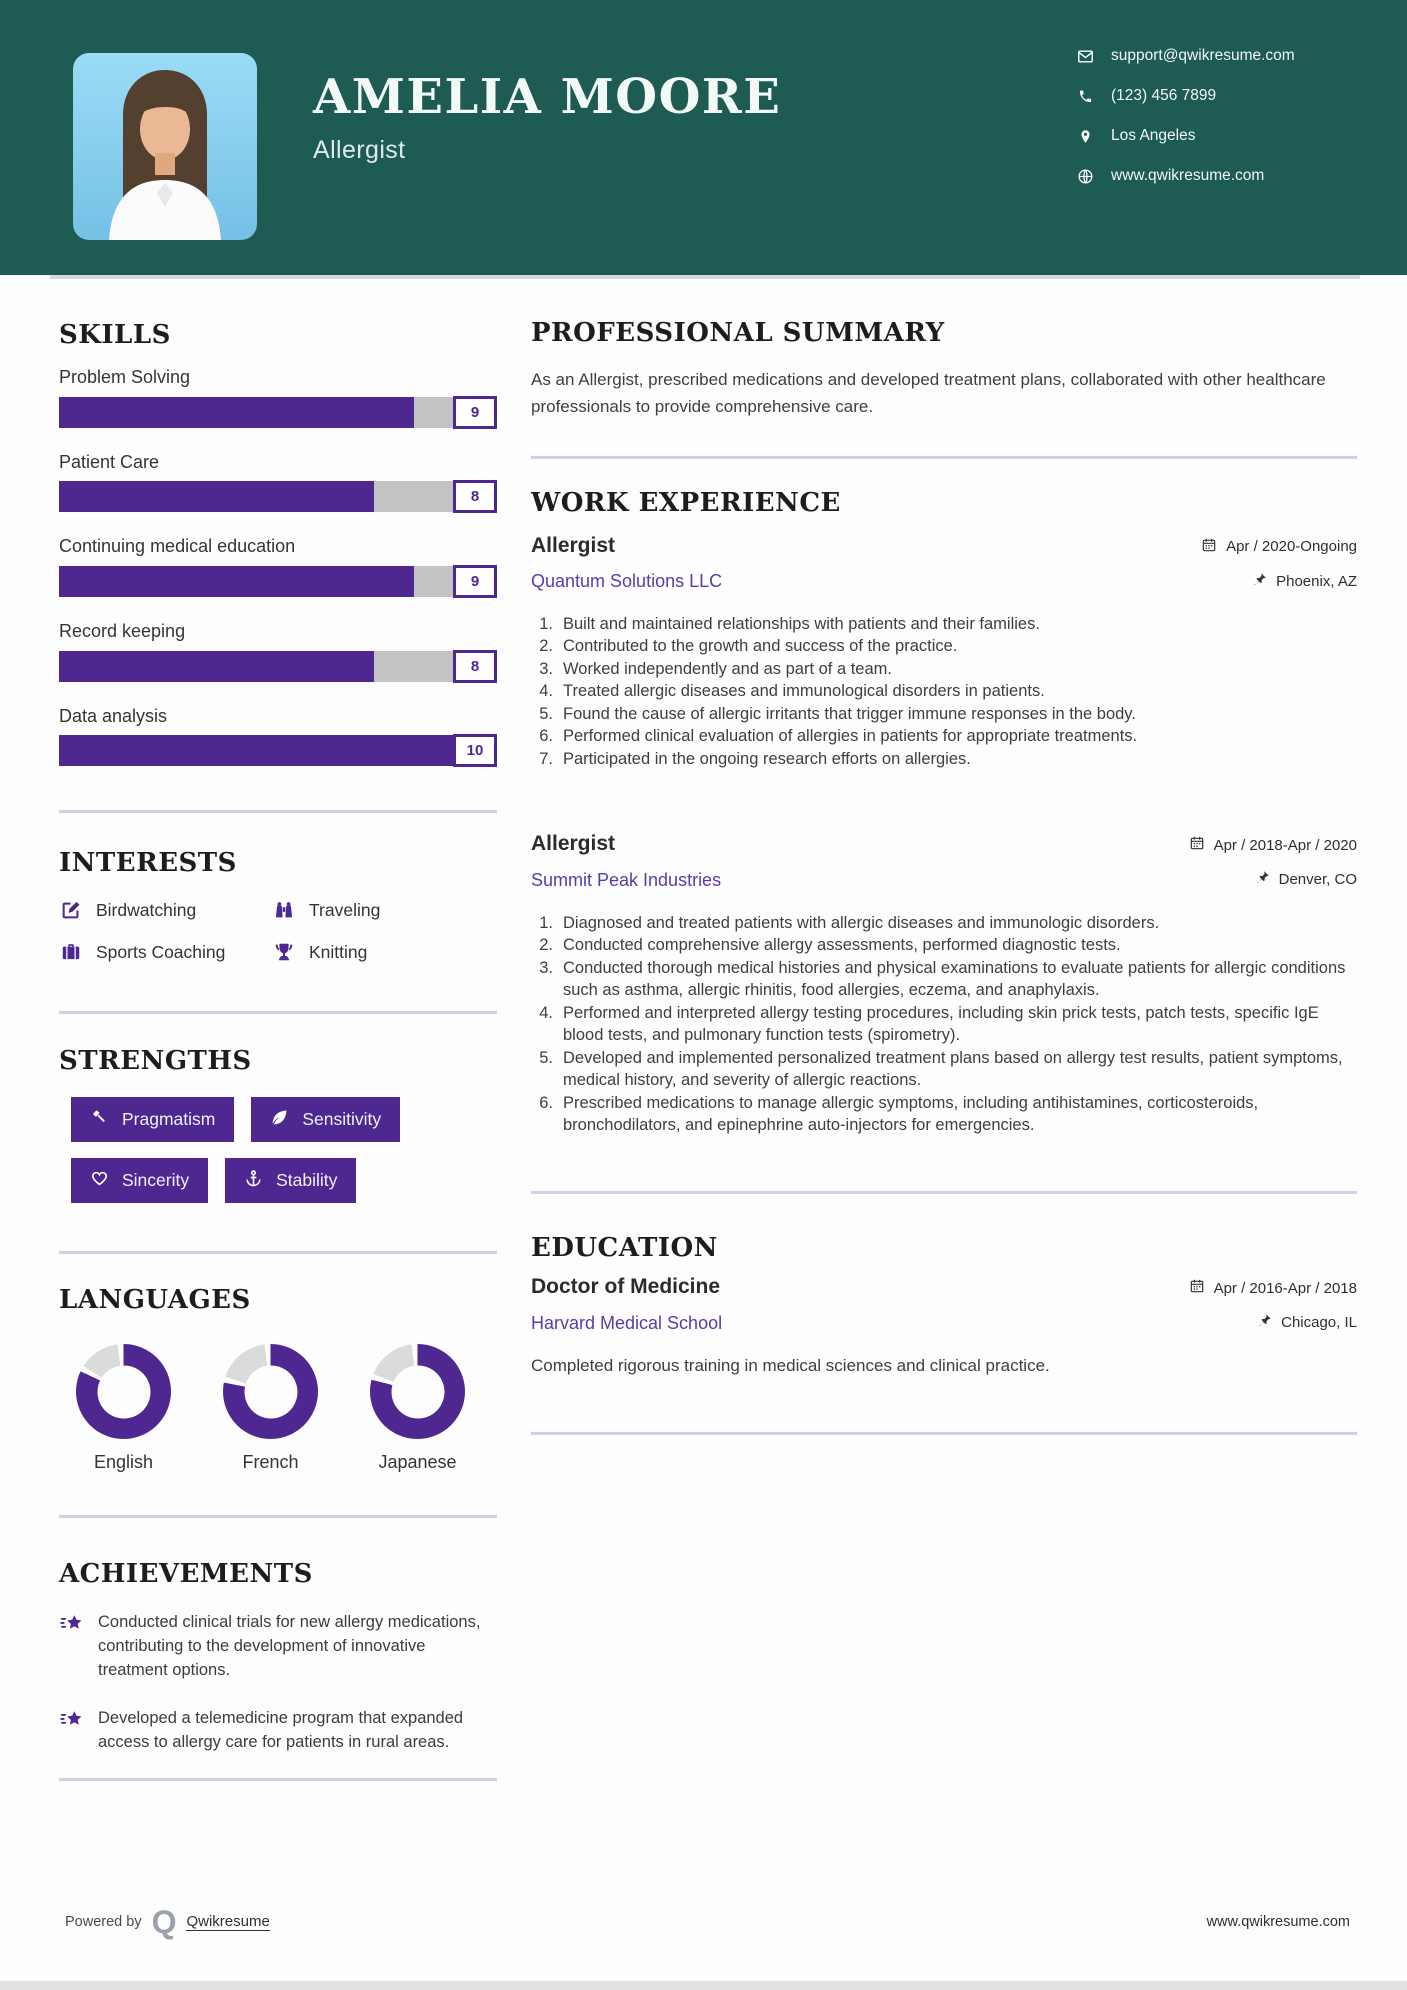  Describe the element at coordinates (1085, 176) in the screenshot. I see `globe-icon` at that location.